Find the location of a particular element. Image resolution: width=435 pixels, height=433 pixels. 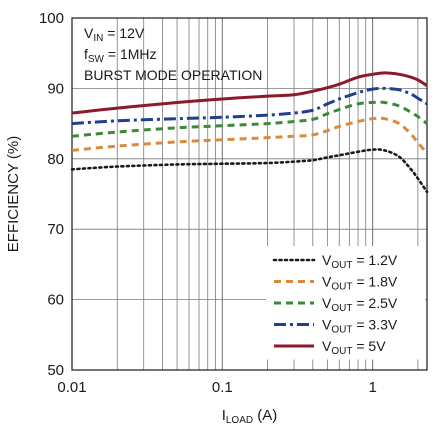

x-tick-label: 1 is located at coordinates (372, 387).